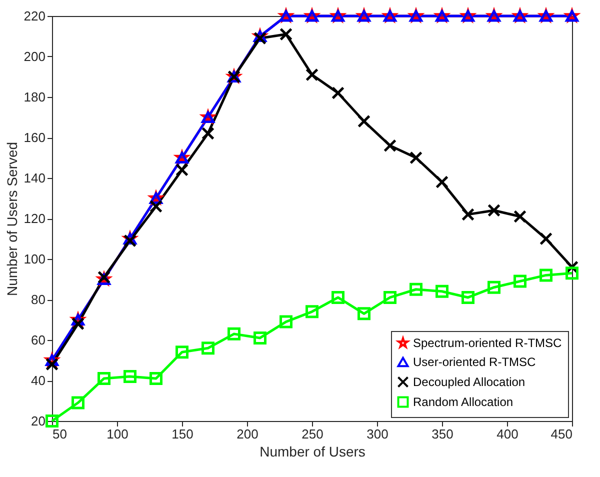  I want to click on y-tick-label: 40, so click(38, 380).